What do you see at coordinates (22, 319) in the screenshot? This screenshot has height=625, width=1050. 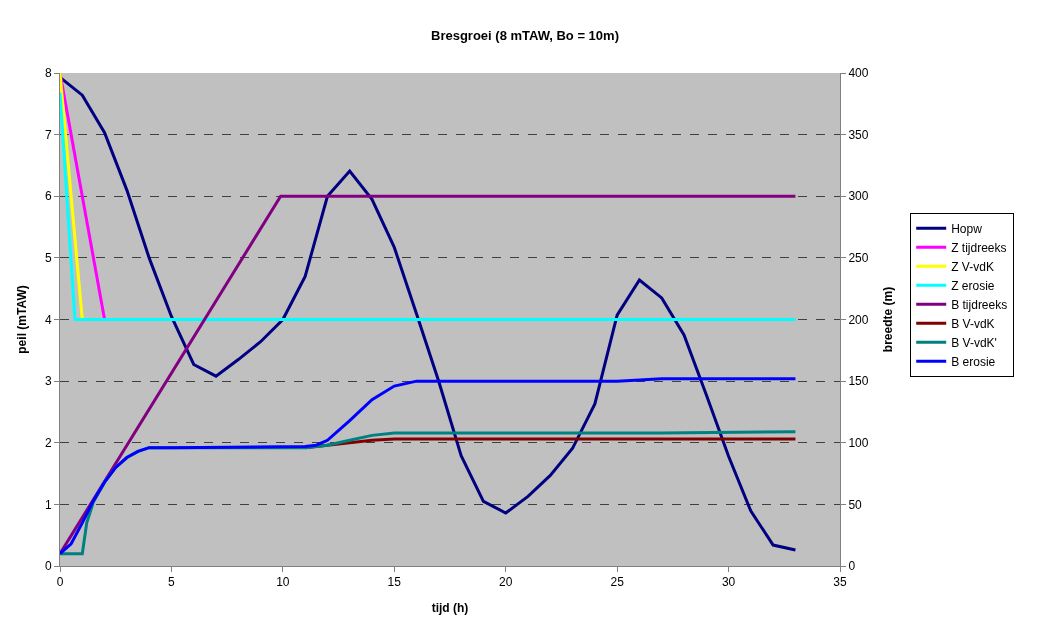 I see `y-axis-title: peil (mTAW)` at bounding box center [22, 319].